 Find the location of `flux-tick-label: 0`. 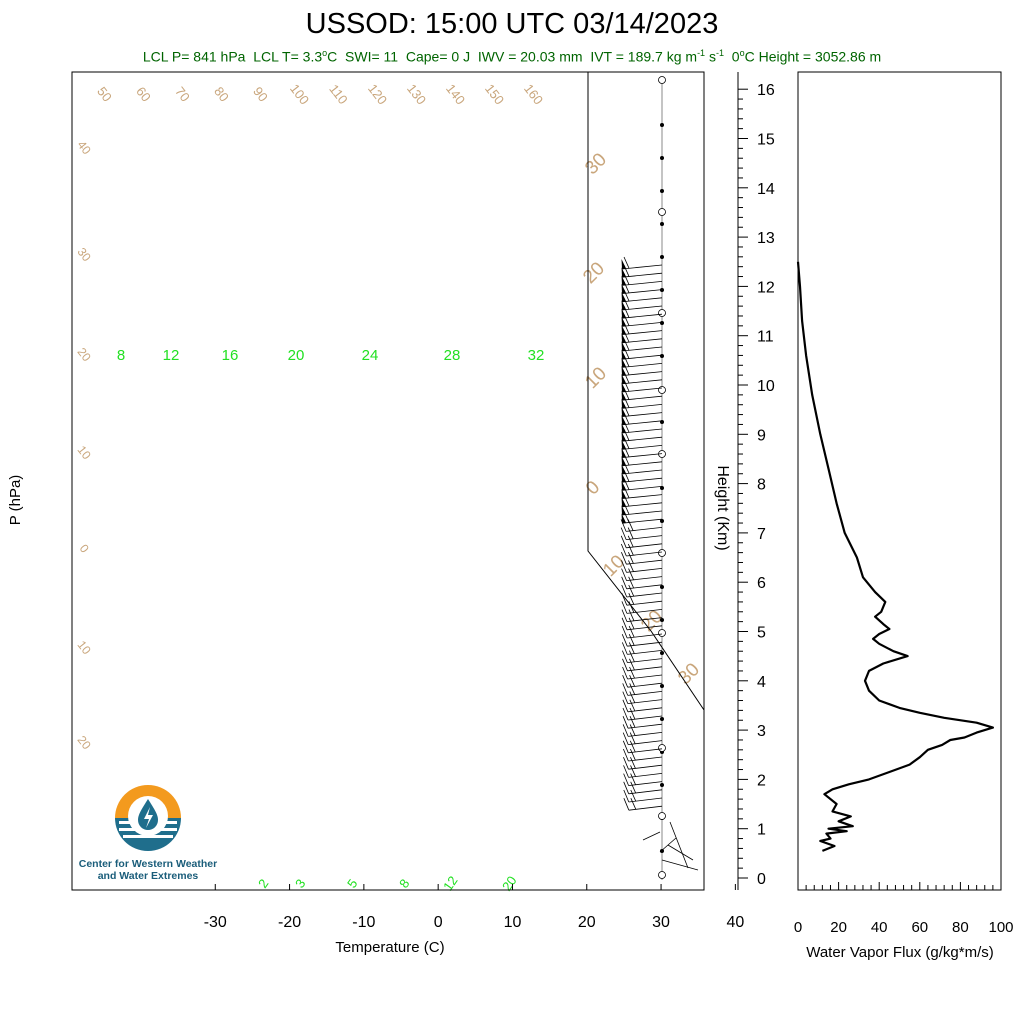

flux-tick-label: 0 is located at coordinates (798, 927).